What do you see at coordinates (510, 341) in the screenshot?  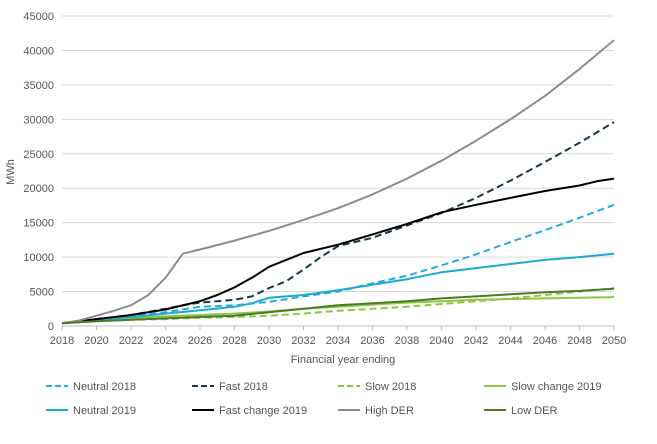 I see `x-tick-label: 2044` at bounding box center [510, 341].